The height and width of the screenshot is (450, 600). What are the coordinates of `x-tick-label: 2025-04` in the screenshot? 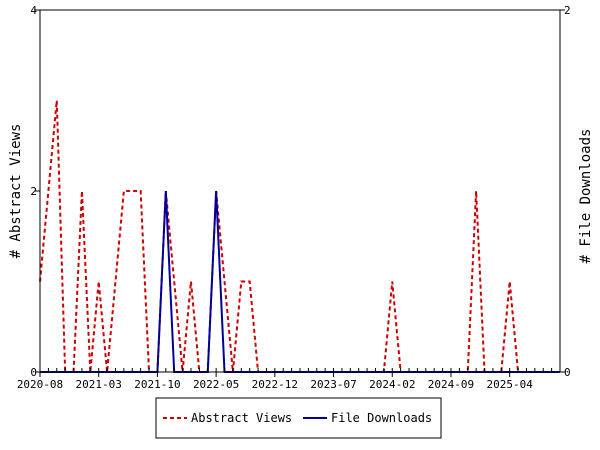 It's located at (509, 384).